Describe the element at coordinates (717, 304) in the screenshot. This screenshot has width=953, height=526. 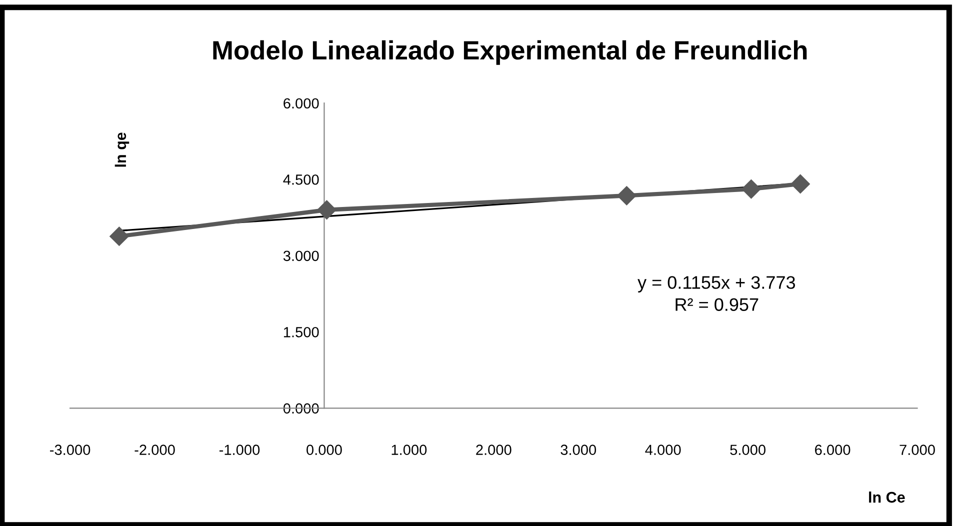
I see `annotation: R² = 0.957` at that location.